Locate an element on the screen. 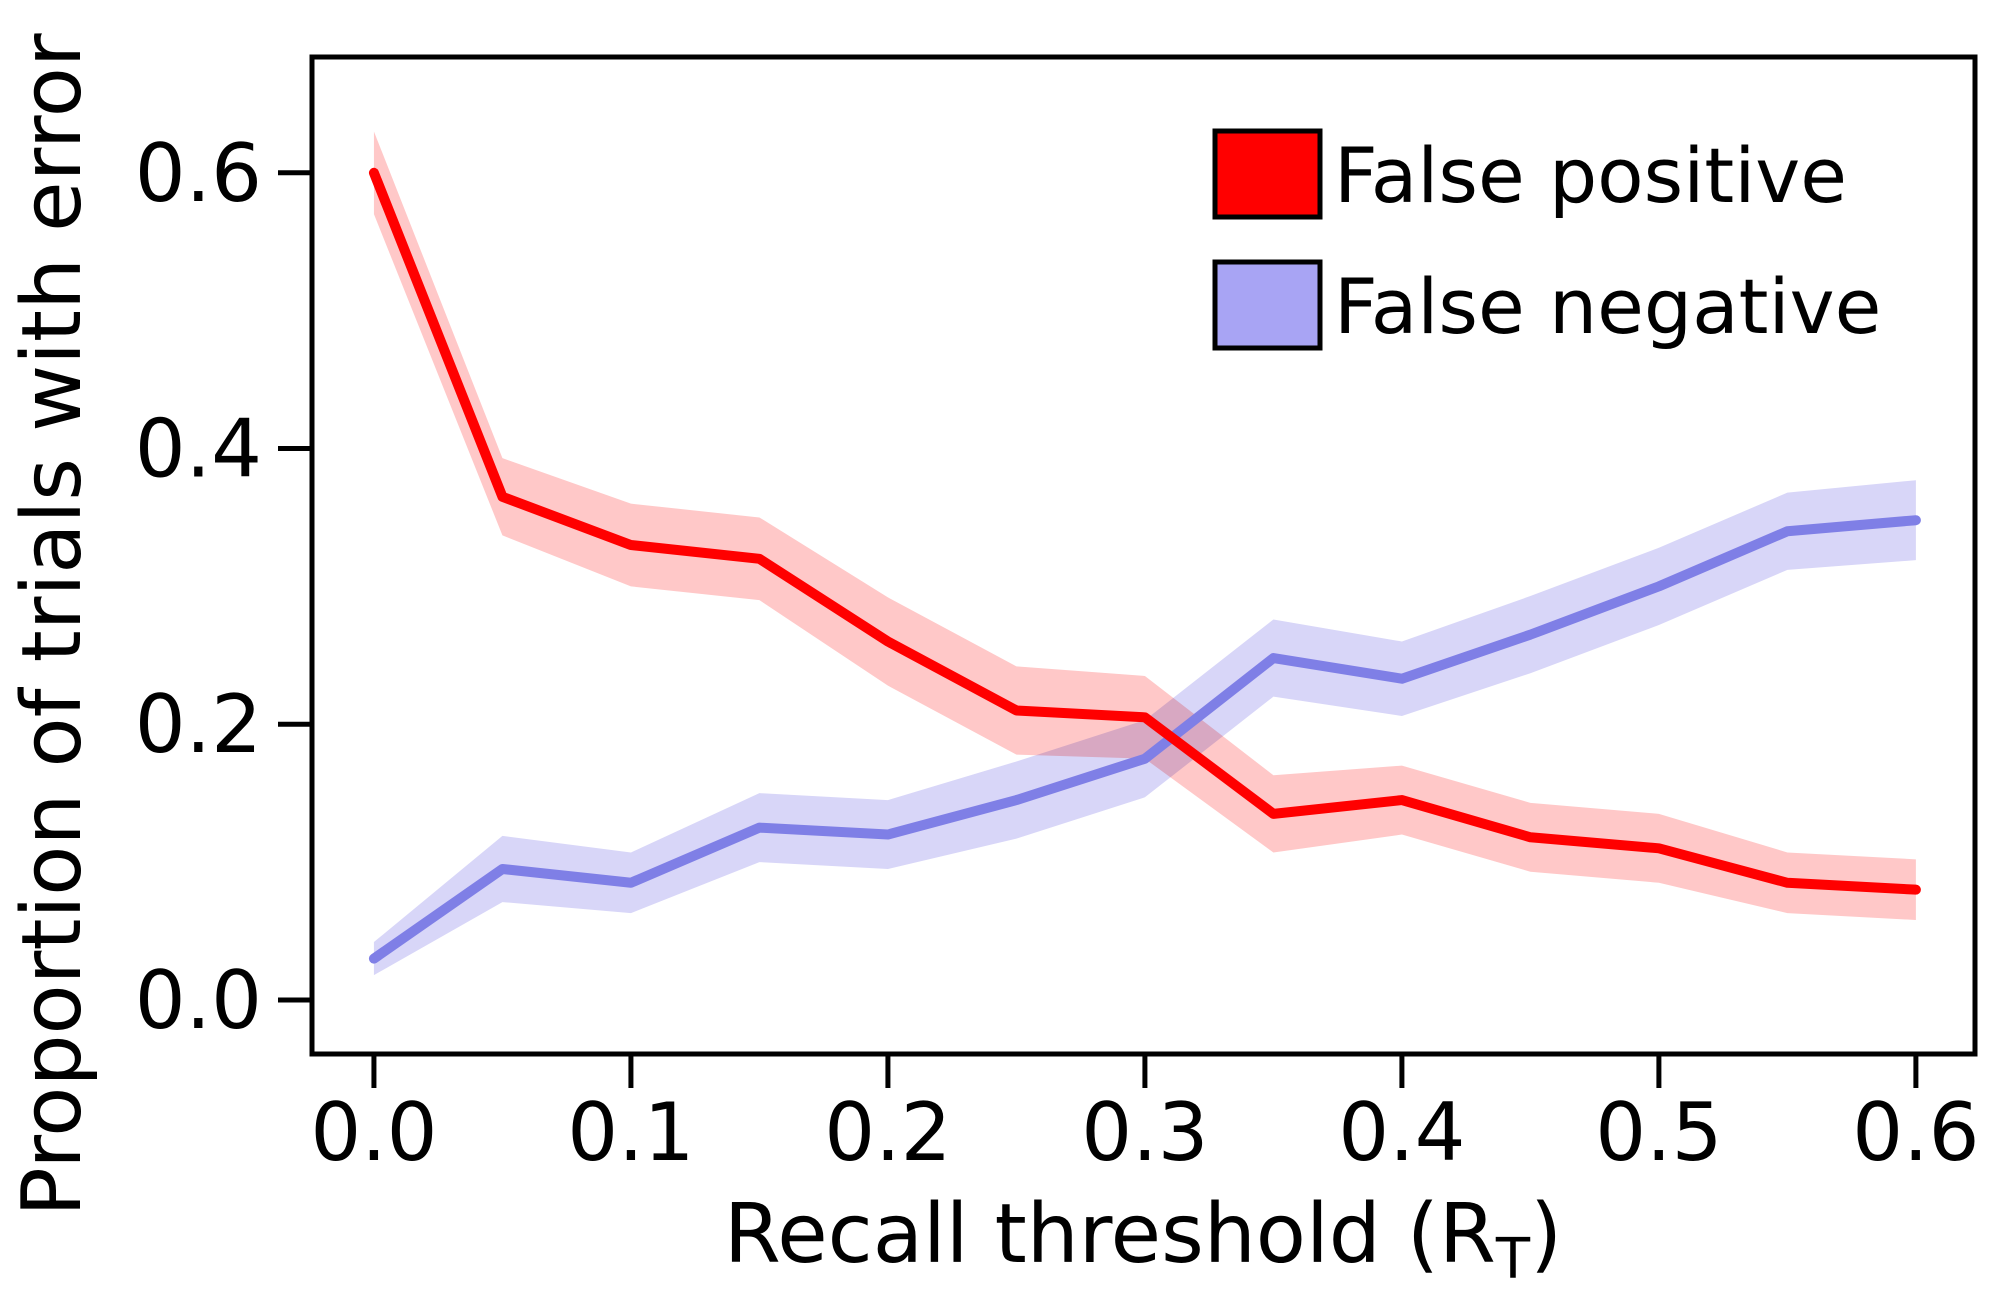  x-tick-label: 0.4 is located at coordinates (1401, 1132).